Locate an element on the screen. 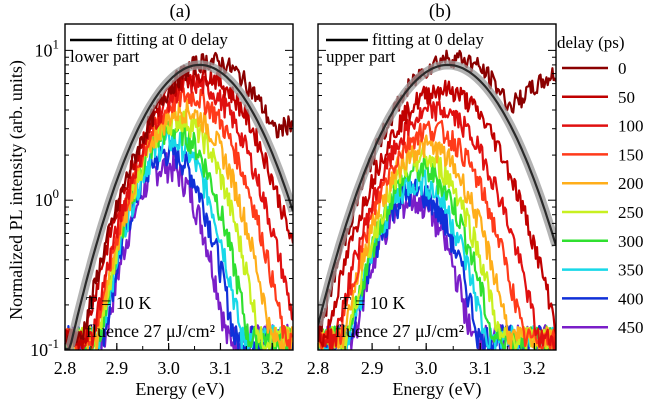 This screenshot has height=414, width=649. panel-b-x-tick-label-3.2: 3.2 is located at coordinates (534, 368).